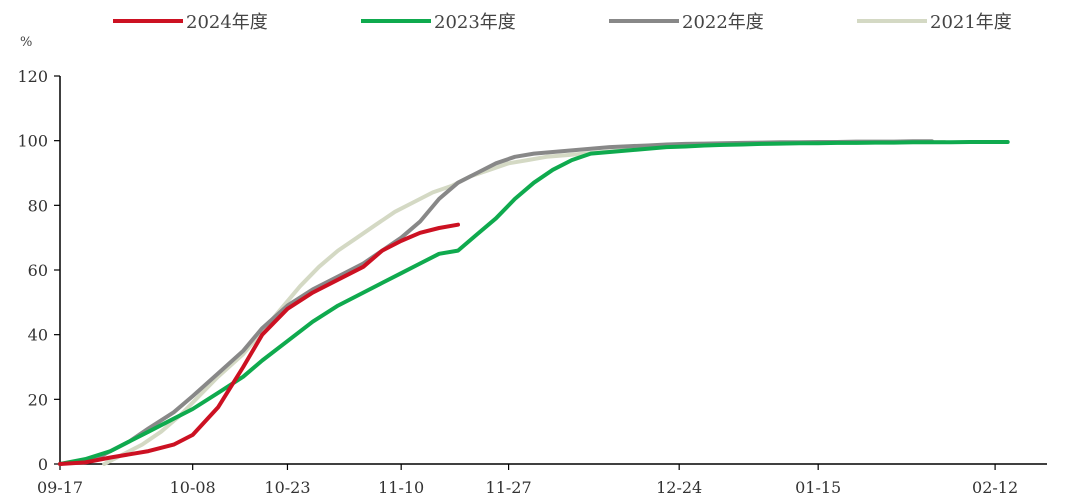 This screenshot has width=1071, height=498. Describe the element at coordinates (287, 487) in the screenshot. I see `x-tick-label: 10-23` at that location.